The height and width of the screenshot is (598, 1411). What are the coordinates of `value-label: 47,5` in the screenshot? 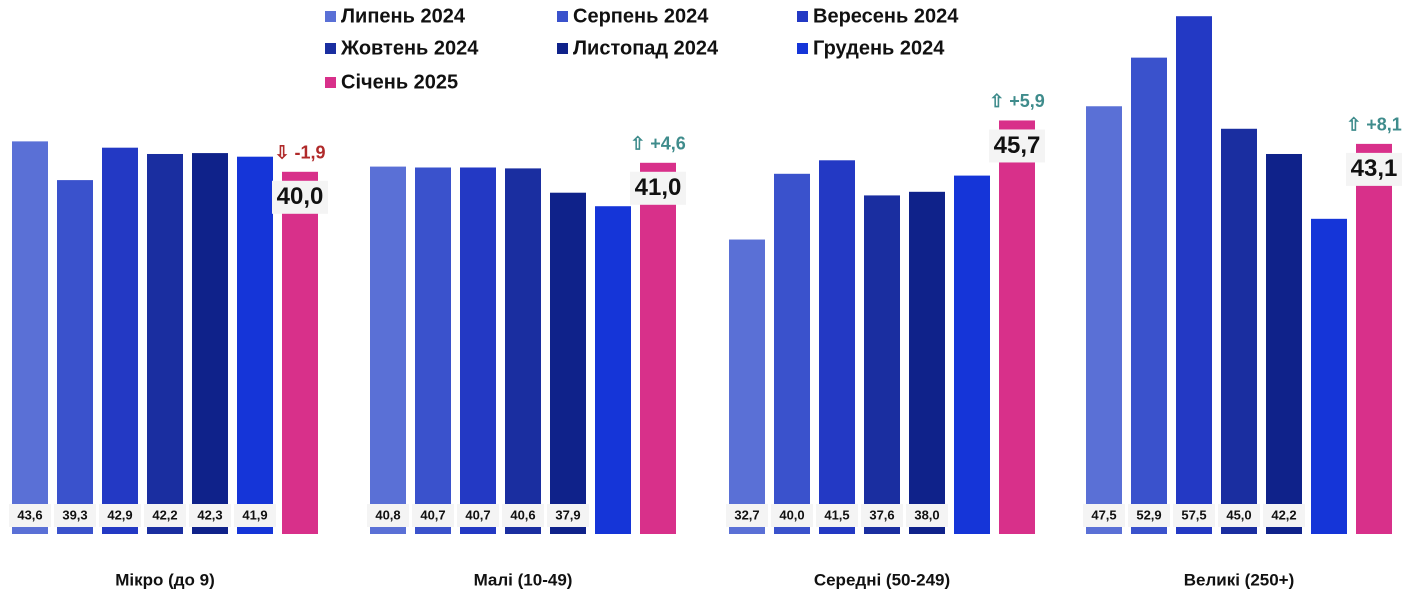 It's located at (1103, 514).